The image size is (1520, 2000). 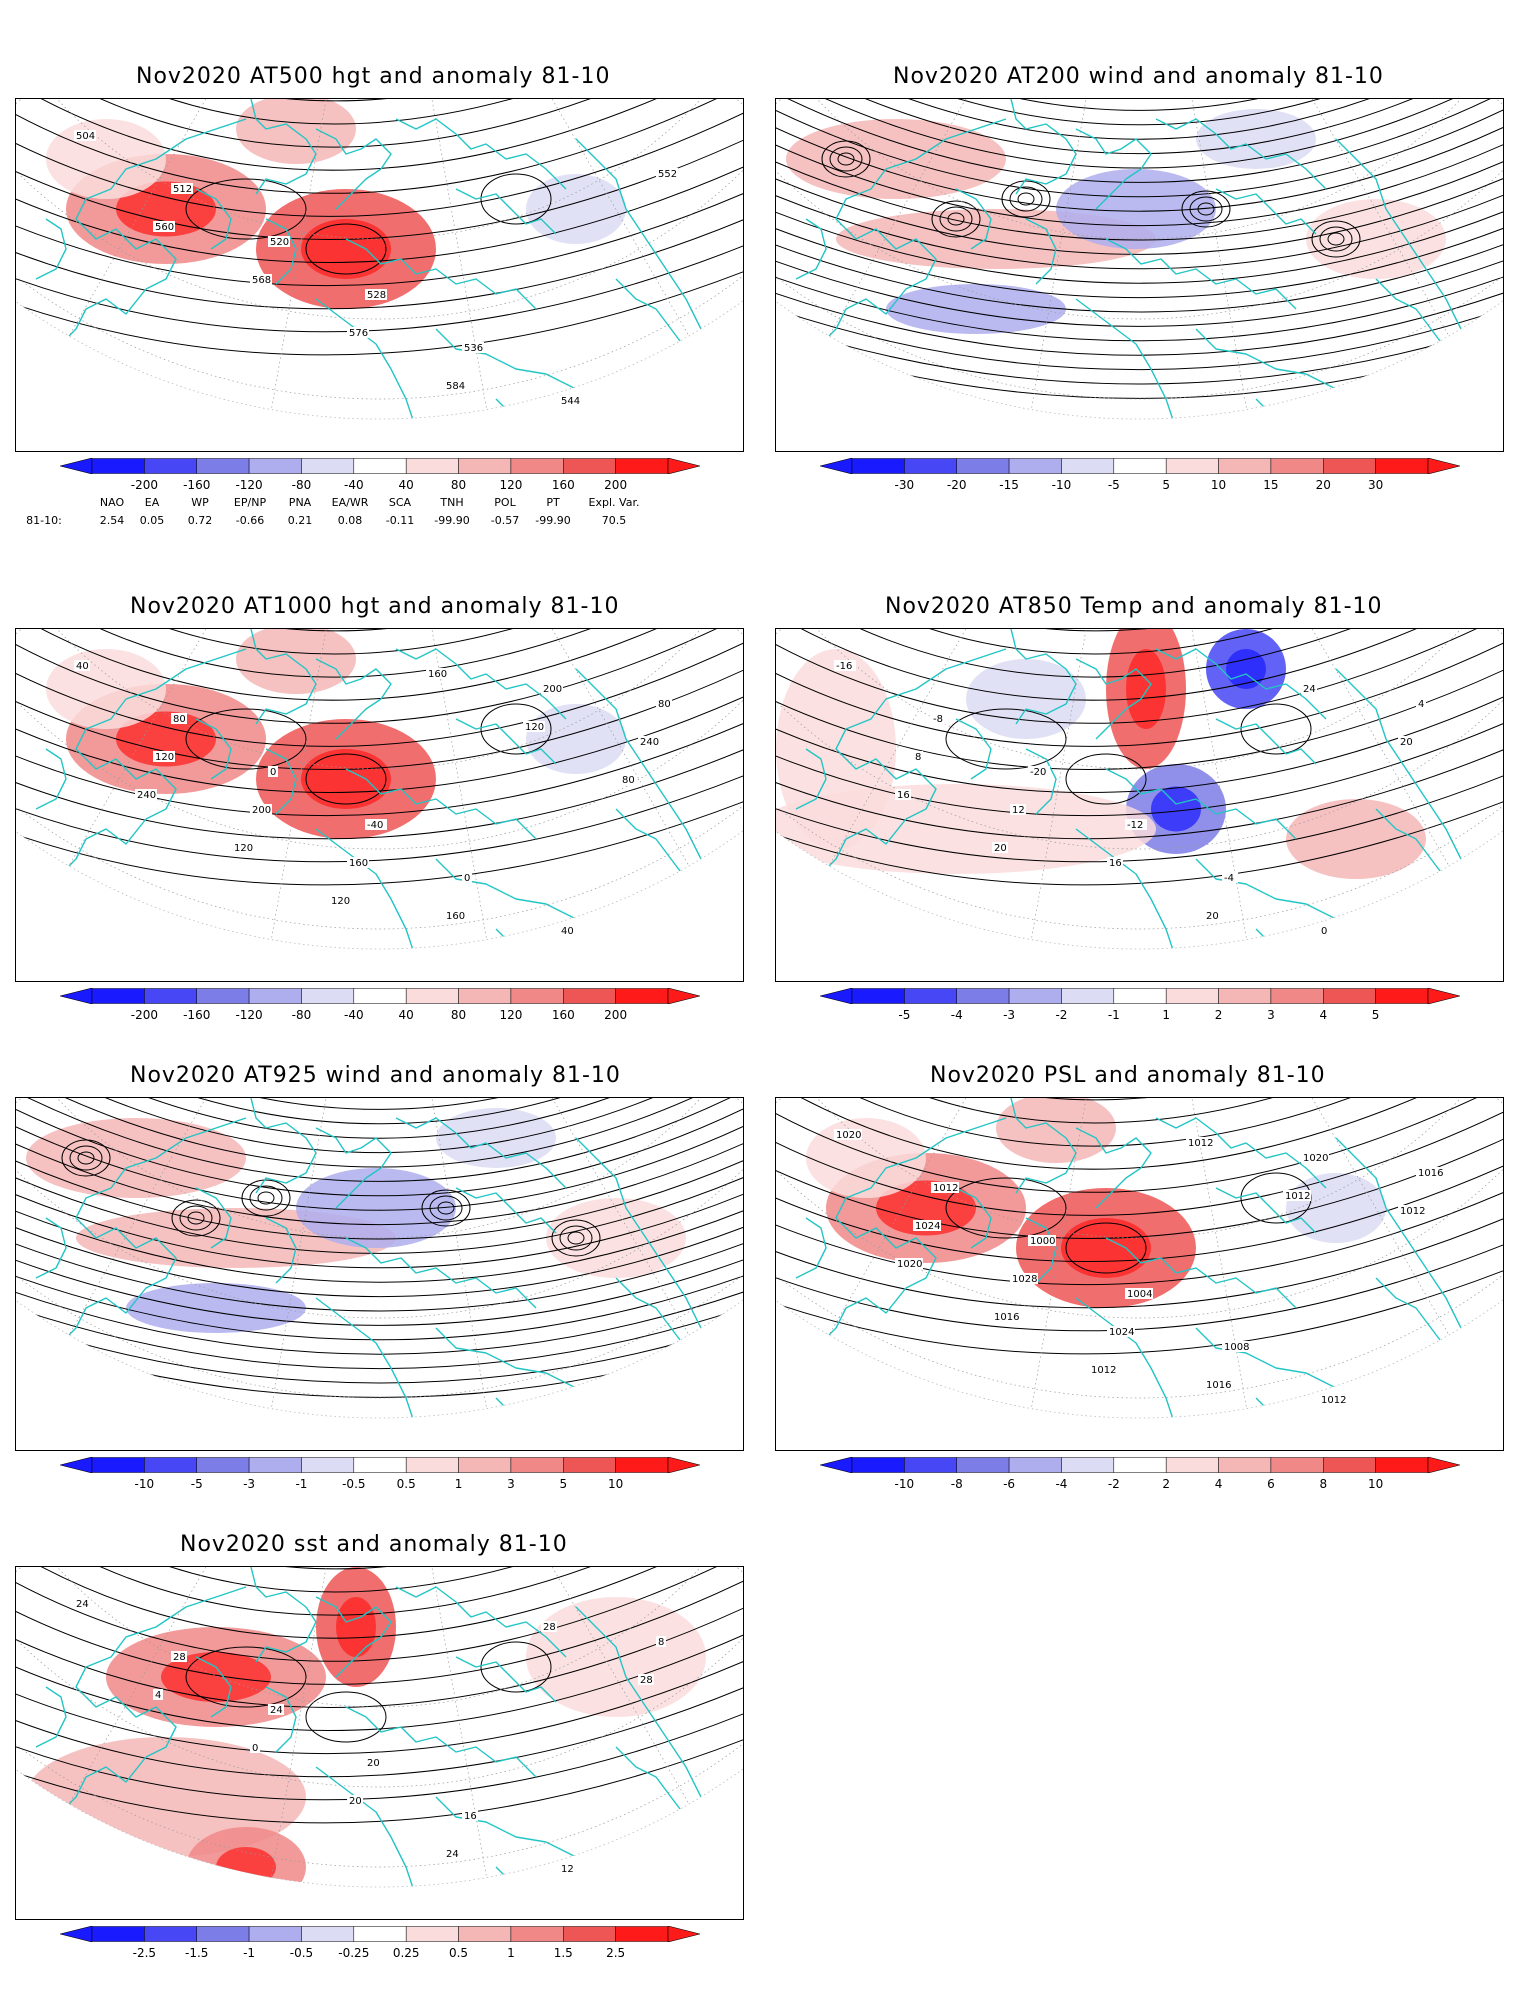 What do you see at coordinates (1236, 1347) in the screenshot?
I see `contour-label: 1008` at bounding box center [1236, 1347].